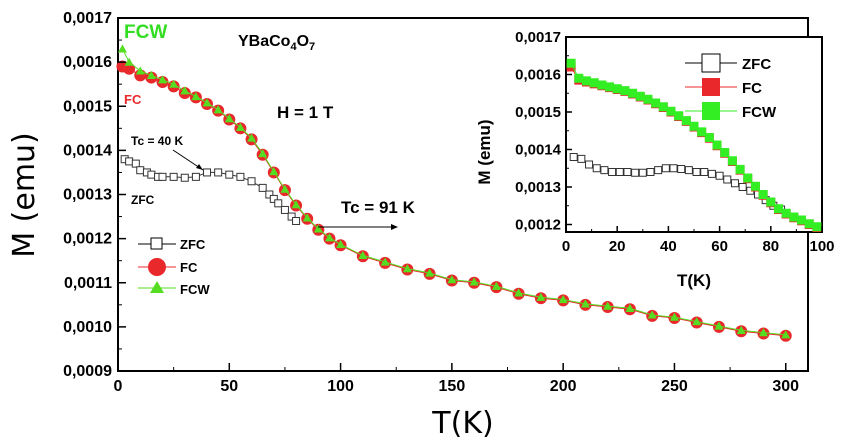  Describe the element at coordinates (821, 246) in the screenshot. I see `inset-xtick-label: 100` at that location.